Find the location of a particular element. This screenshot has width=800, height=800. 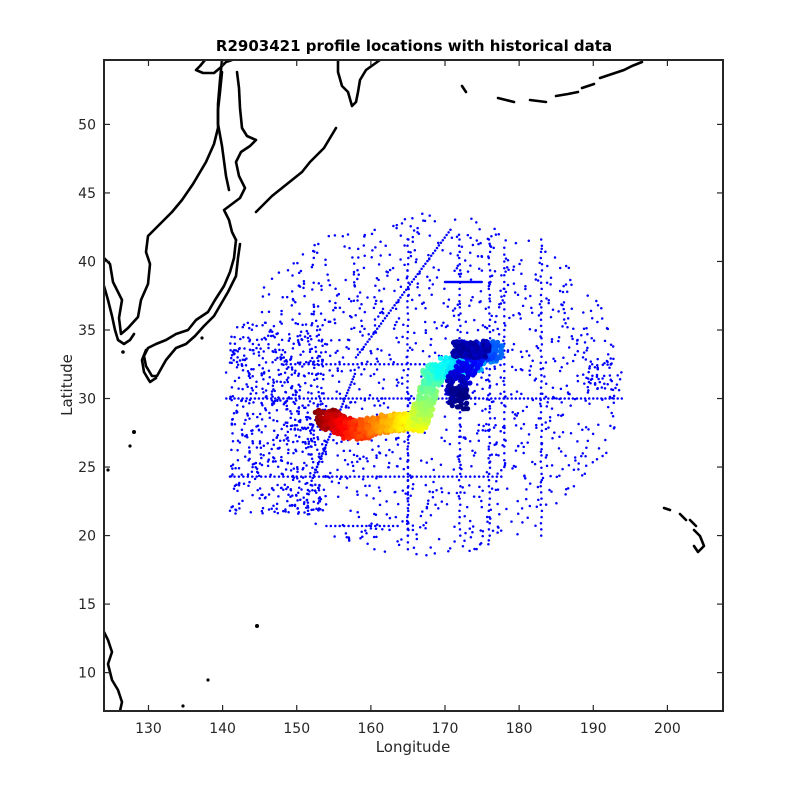

x-tick-label: 150 is located at coordinates (296, 729).